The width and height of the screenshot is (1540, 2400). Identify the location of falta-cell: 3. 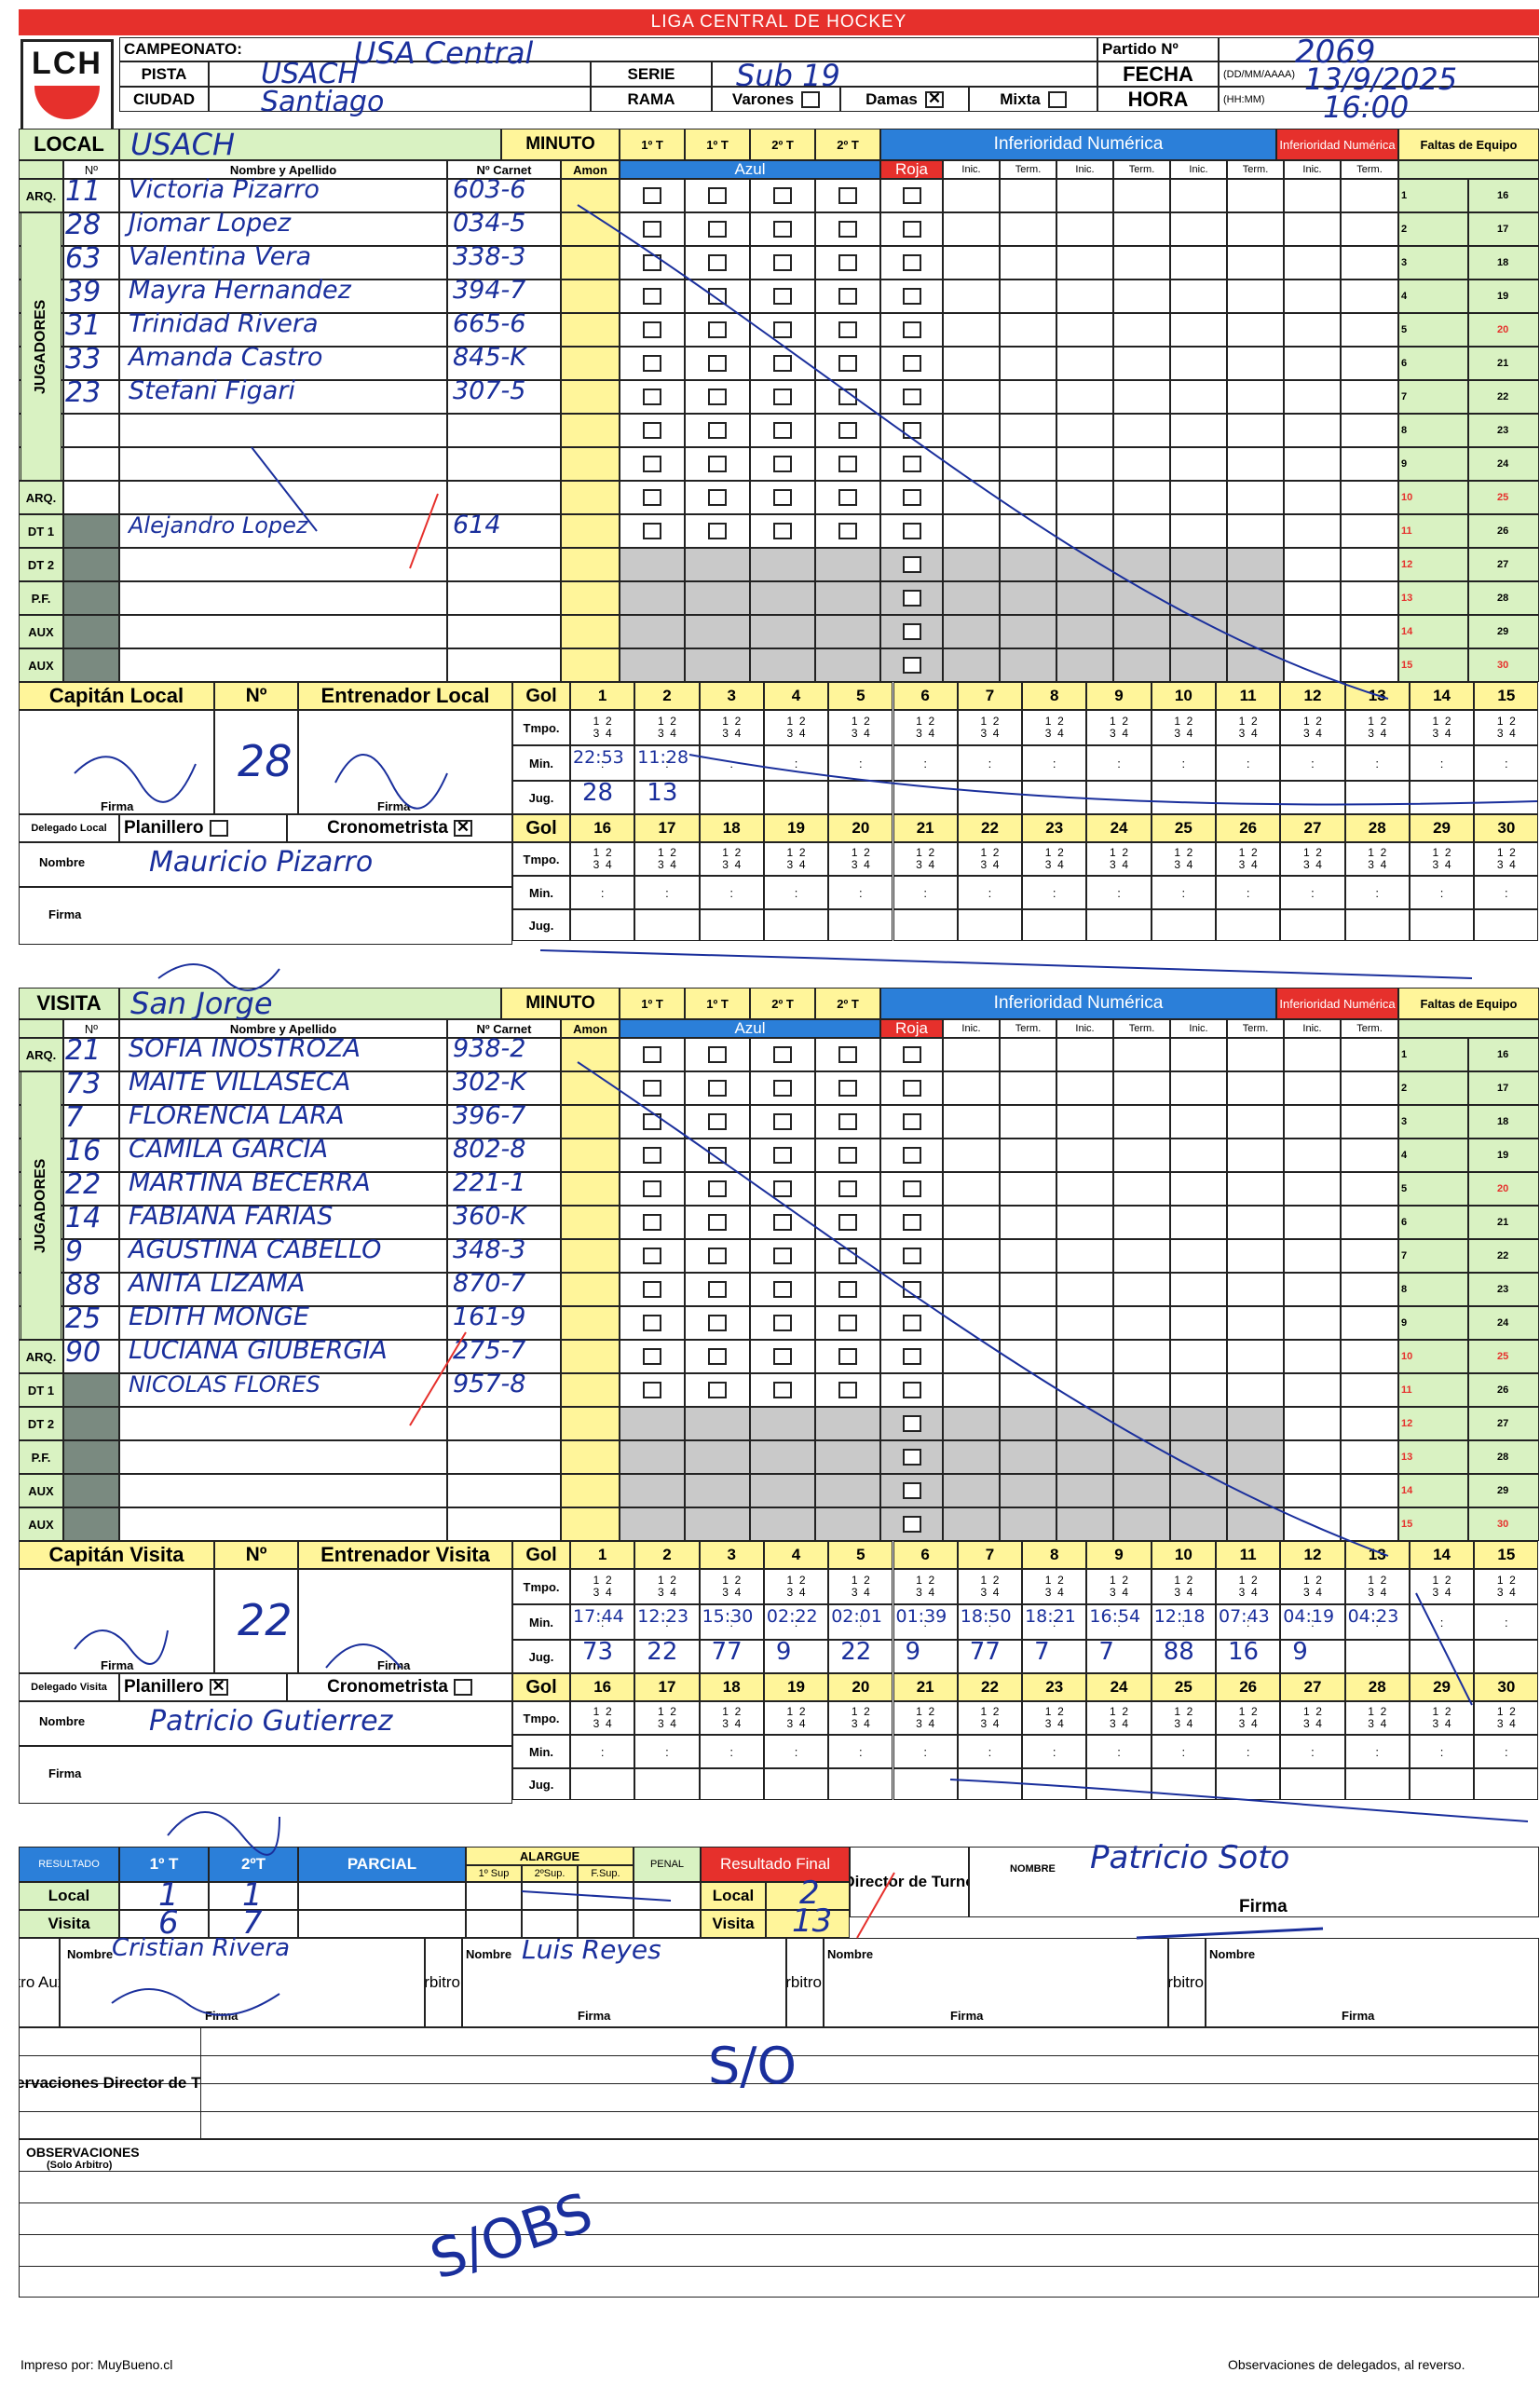
(1433, 1122).